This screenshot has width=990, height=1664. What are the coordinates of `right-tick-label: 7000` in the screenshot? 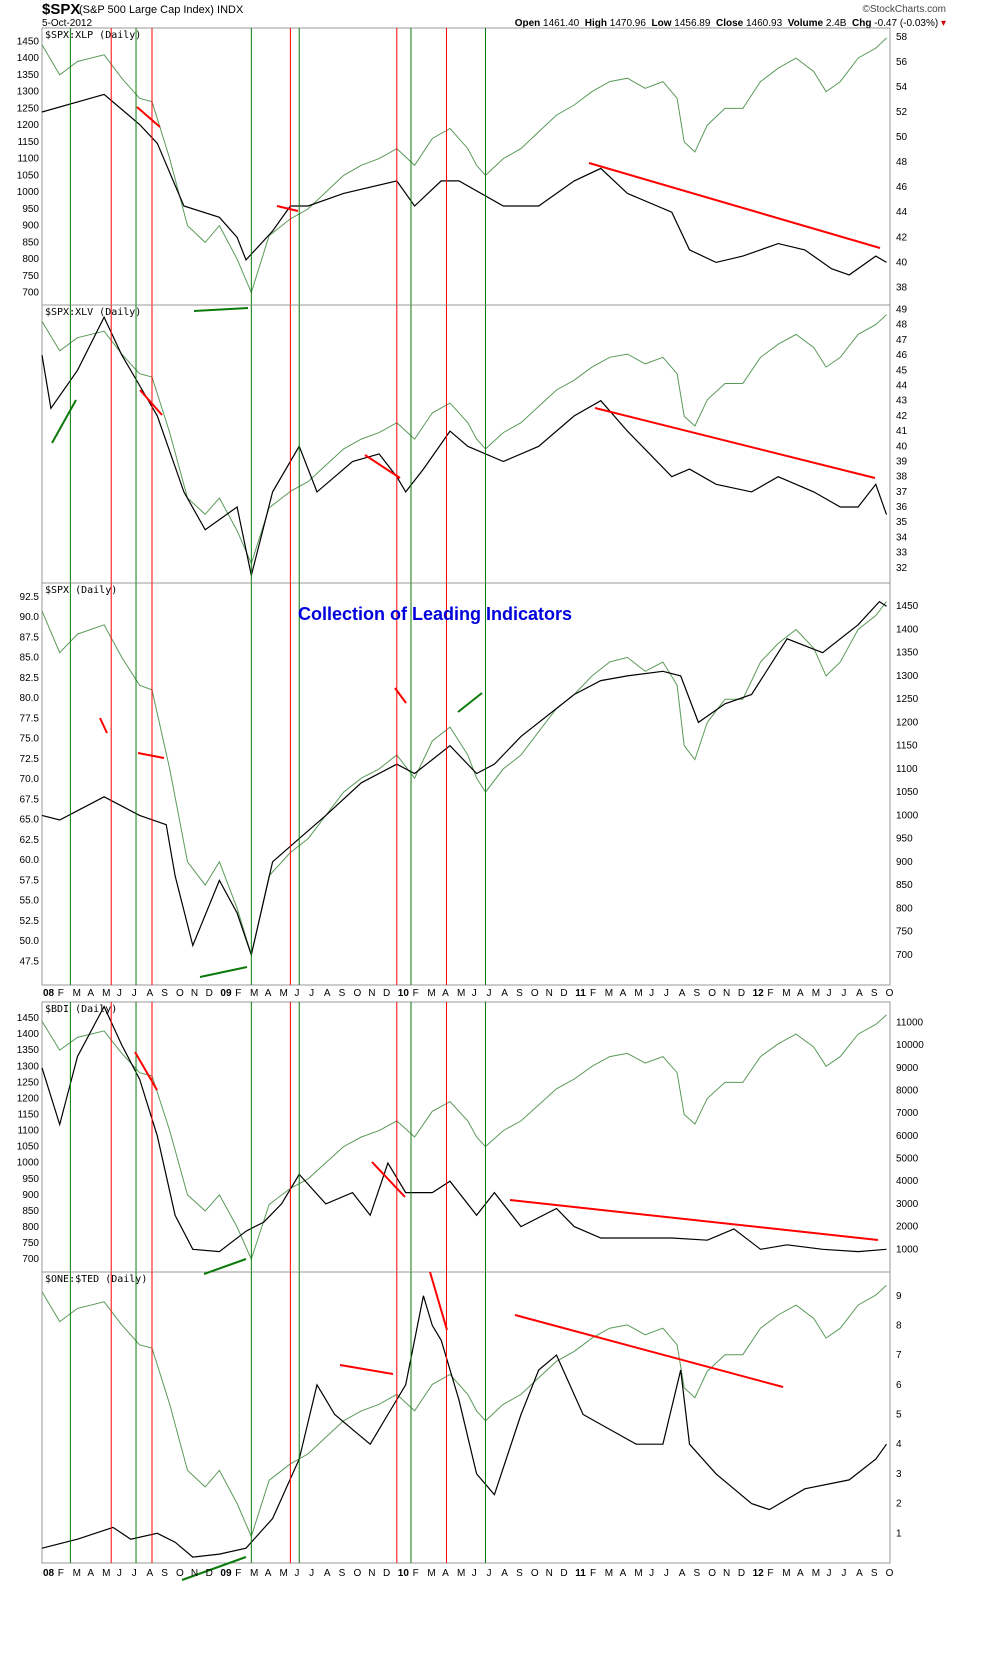 It's located at (907, 1113).